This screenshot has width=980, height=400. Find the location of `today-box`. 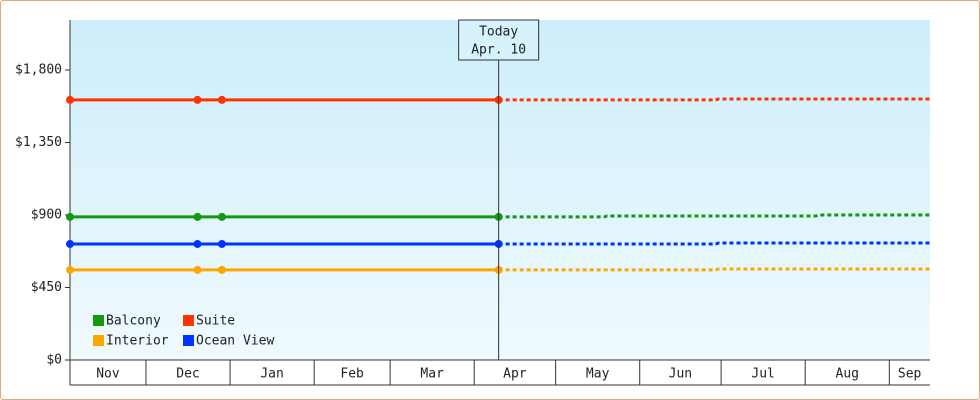

today-box is located at coordinates (499, 40).